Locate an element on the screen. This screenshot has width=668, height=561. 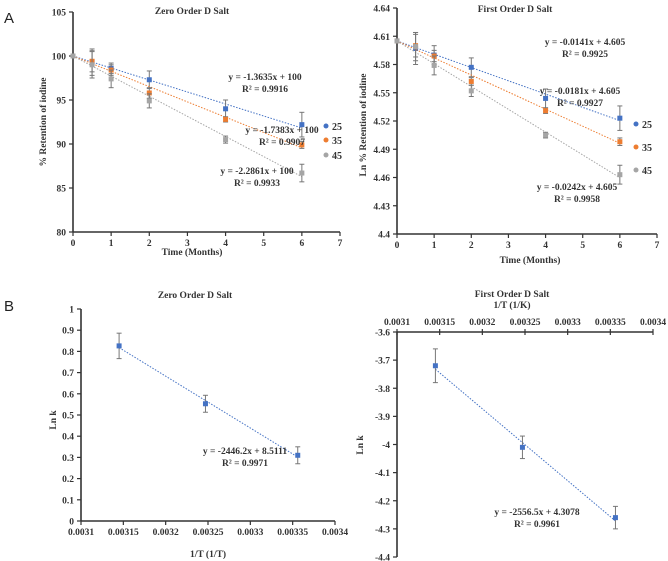
y-tick-label: 4.61 is located at coordinates (381, 38).